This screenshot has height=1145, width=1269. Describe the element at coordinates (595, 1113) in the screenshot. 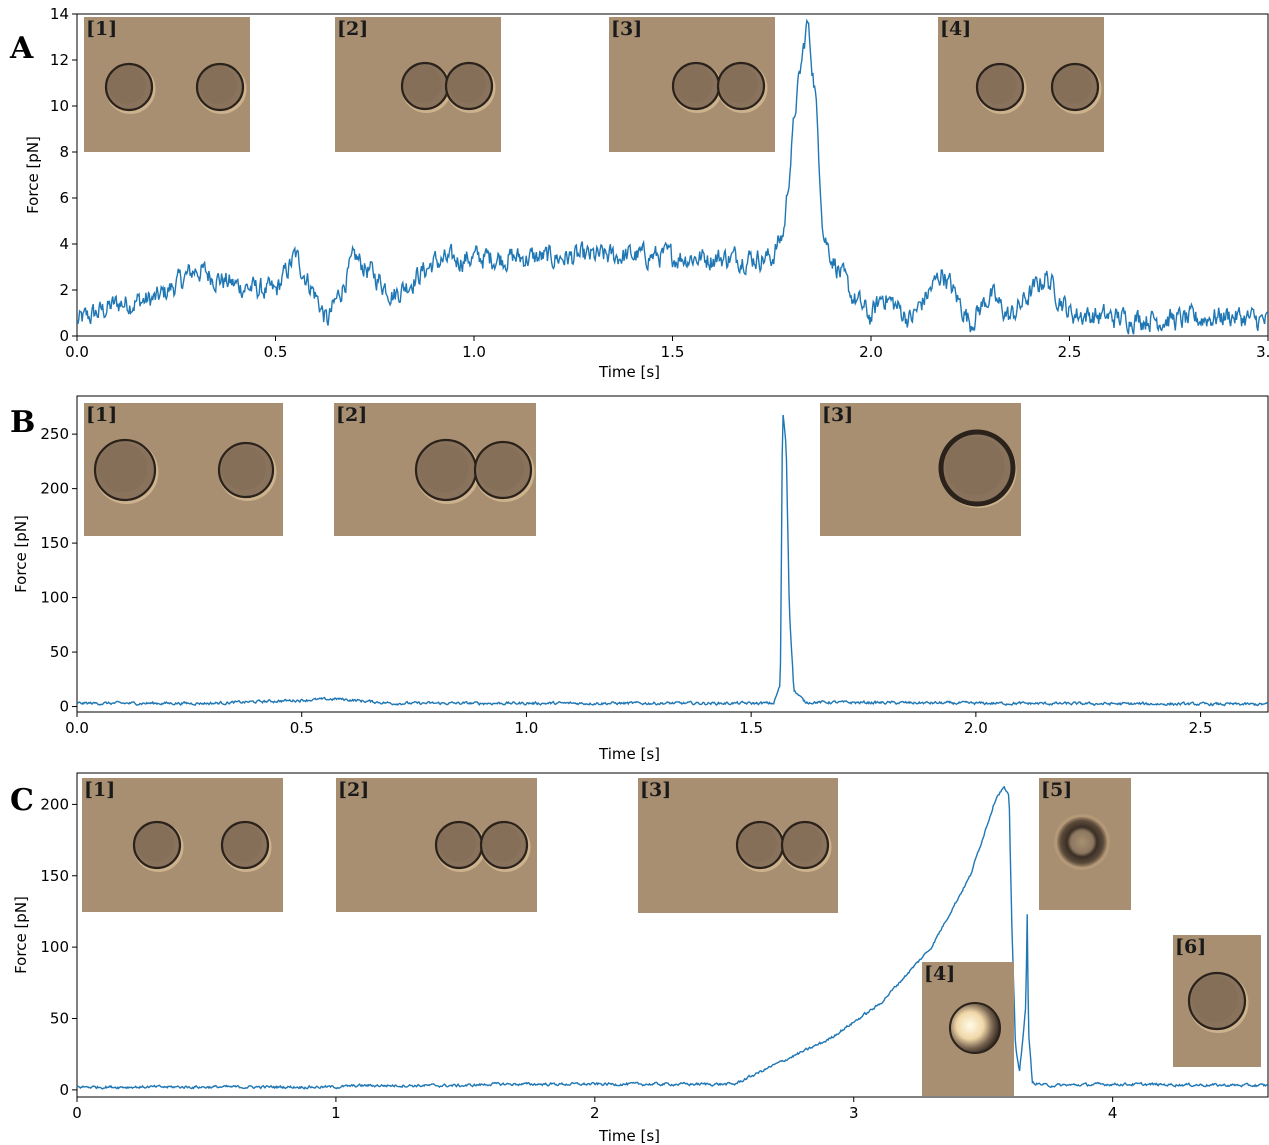

I see `x-tick-label: 2` at that location.